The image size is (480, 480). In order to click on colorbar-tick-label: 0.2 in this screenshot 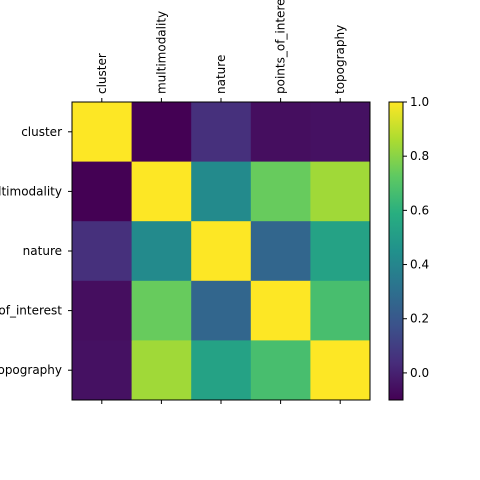, I will do `click(419, 319)`.